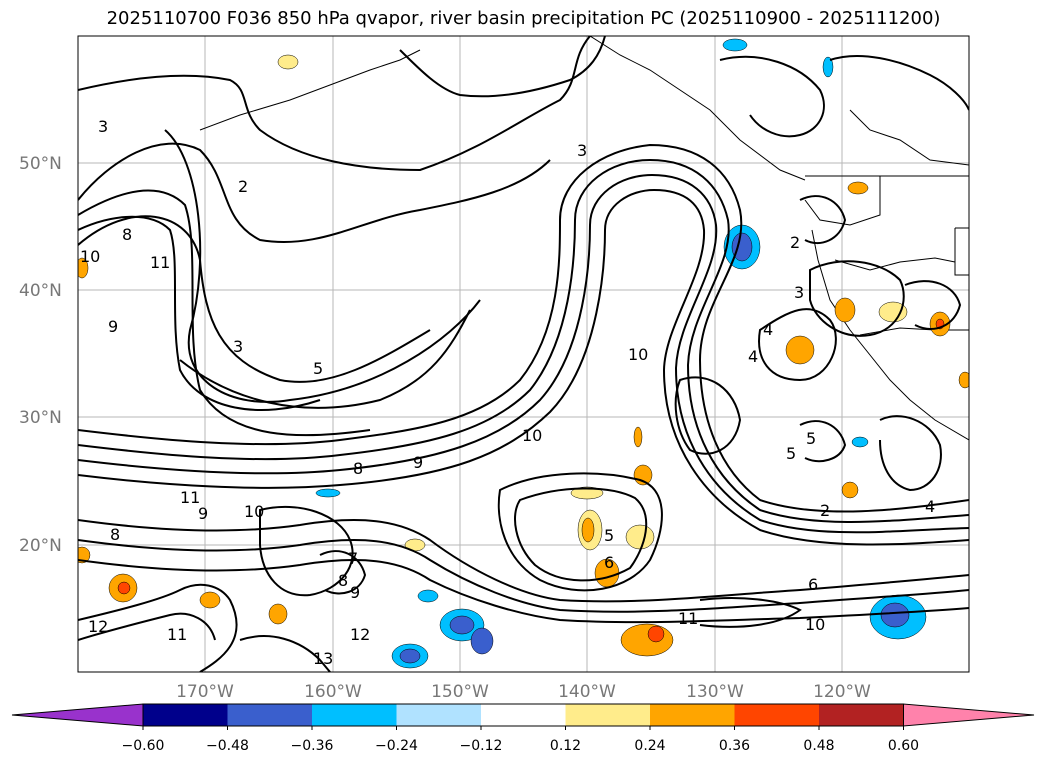 The width and height of the screenshot is (1047, 765). I want to click on lat-label-40n: 40°N, so click(40, 291).